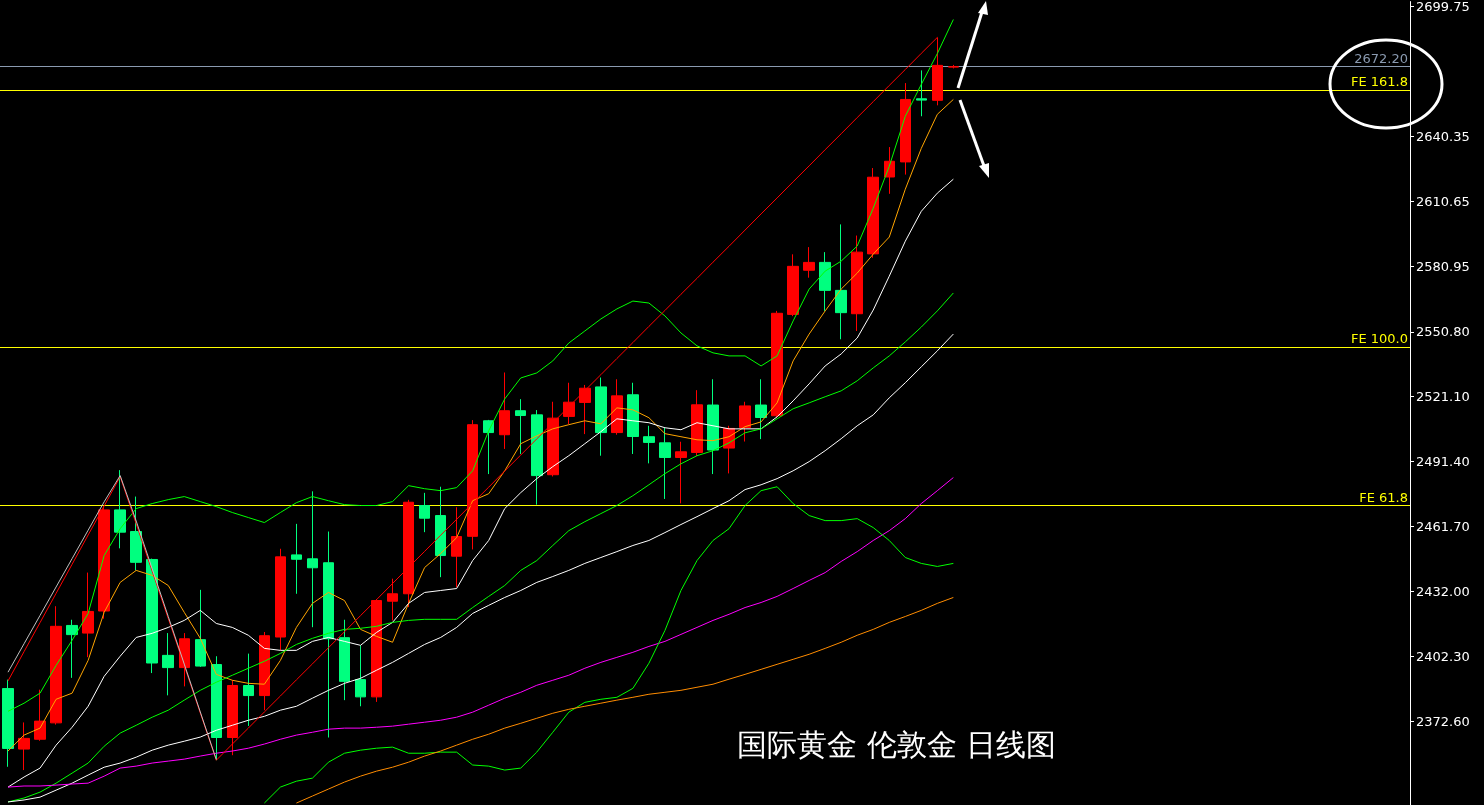 The image size is (1484, 805). I want to click on y-tick-label: 2491.40, so click(1443, 462).